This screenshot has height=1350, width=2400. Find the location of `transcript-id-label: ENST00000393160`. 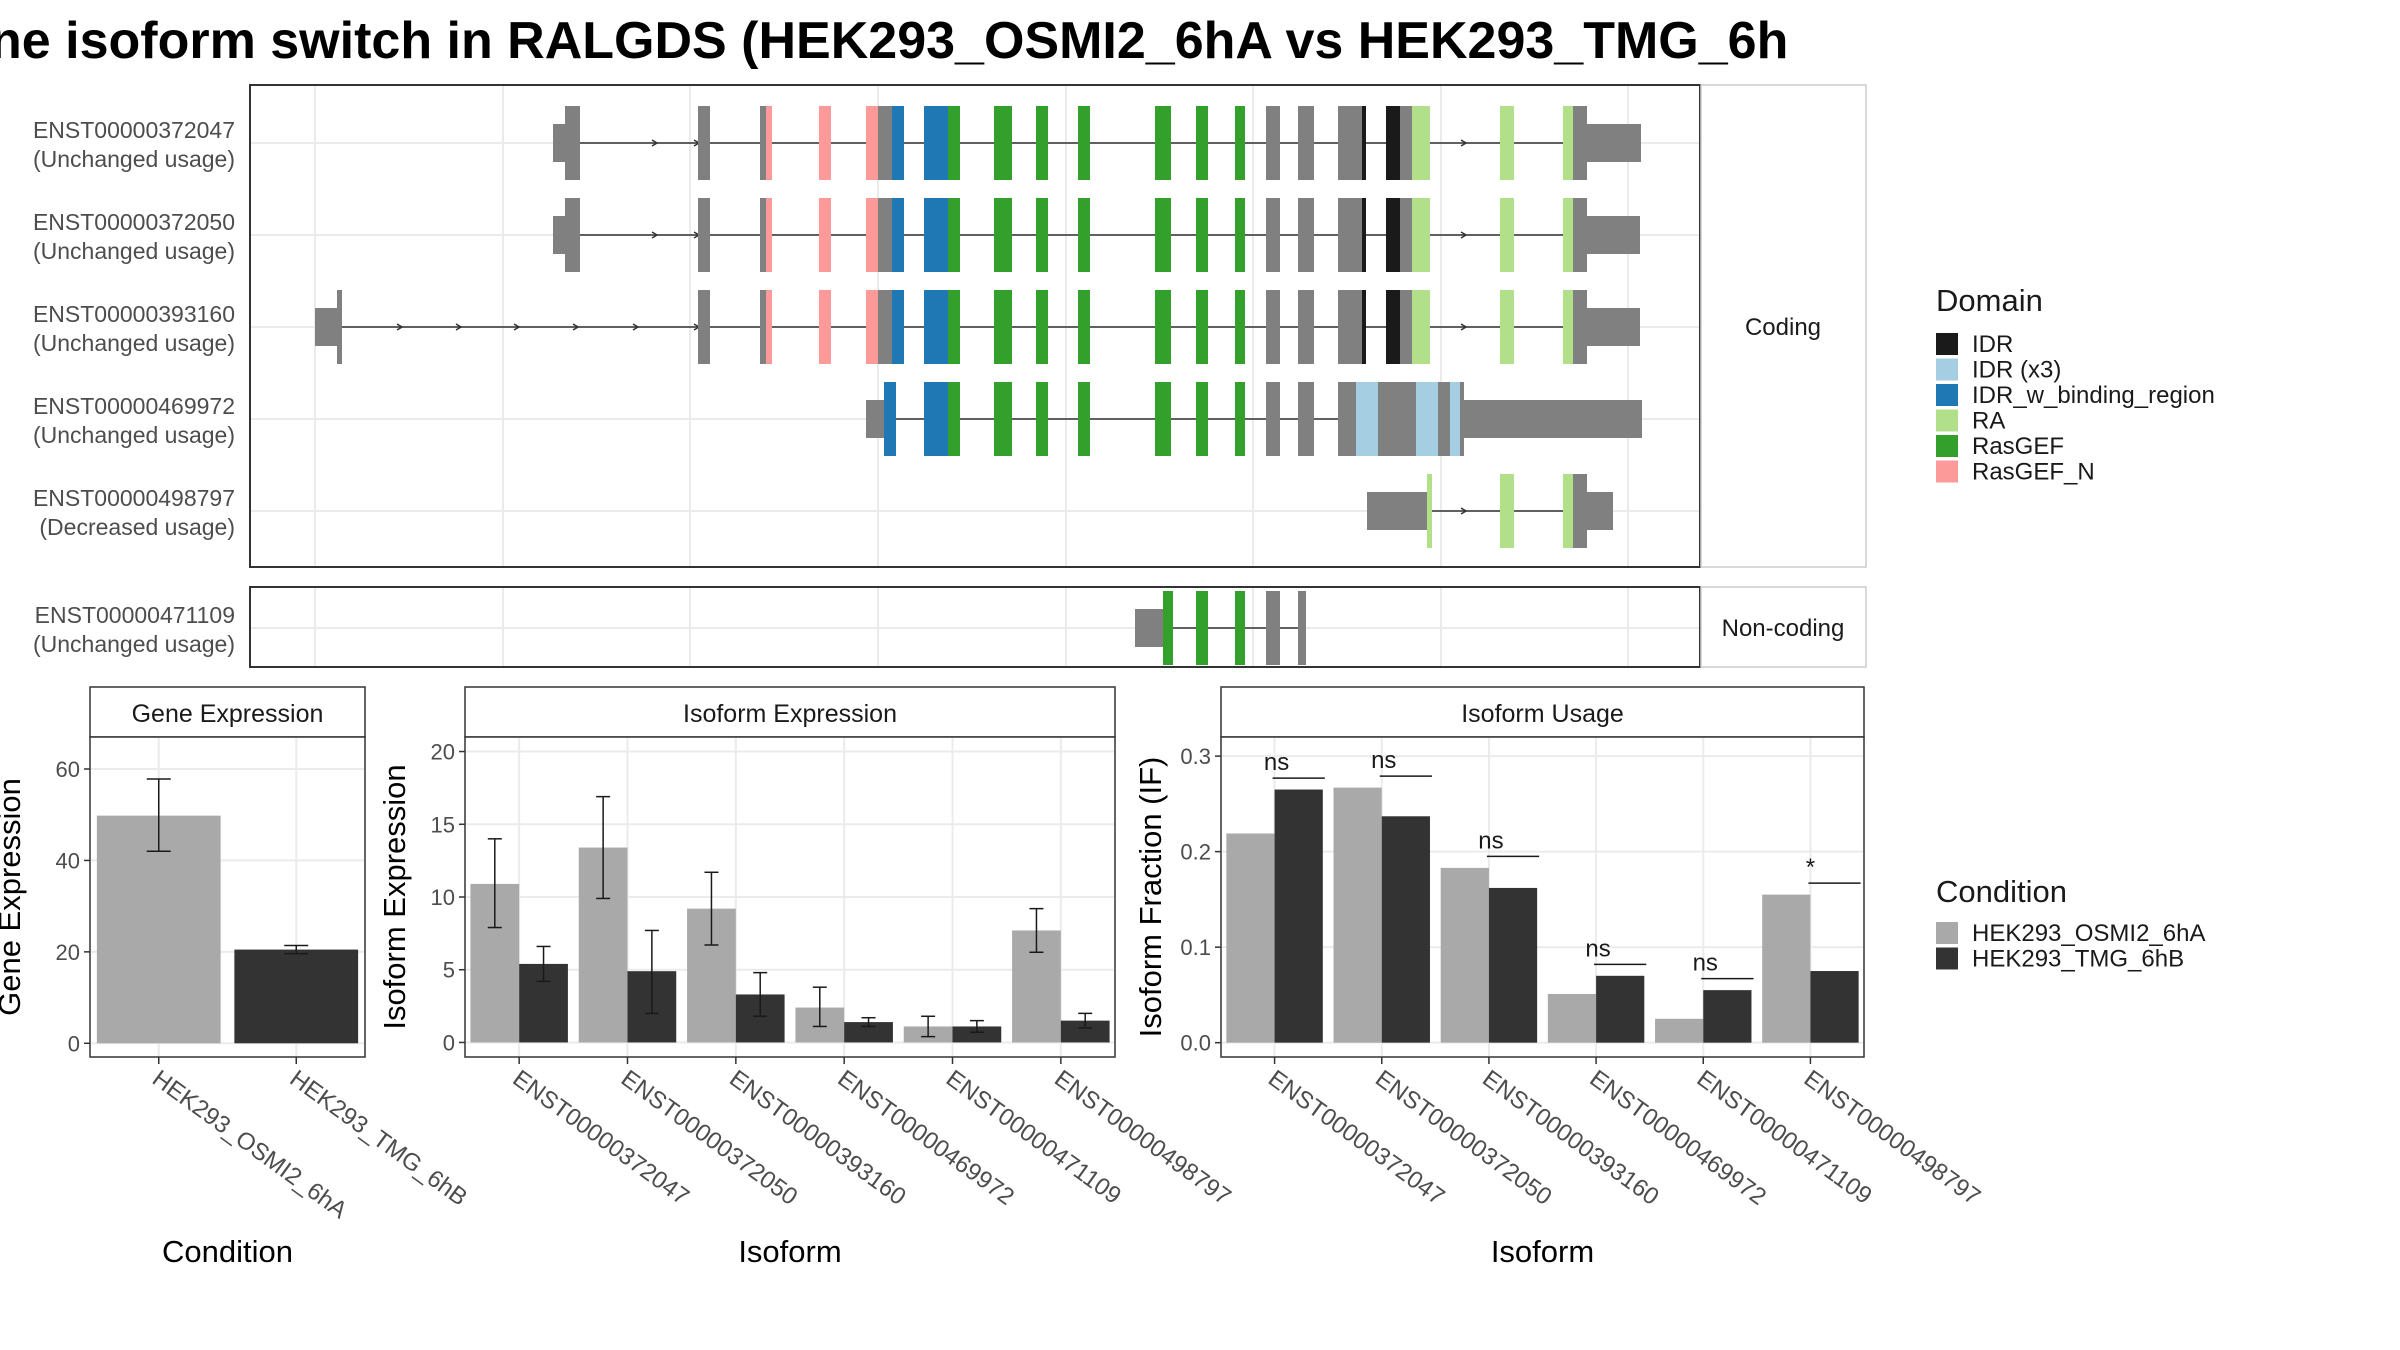

transcript-id-label: ENST00000393160 is located at coordinates (134, 314).